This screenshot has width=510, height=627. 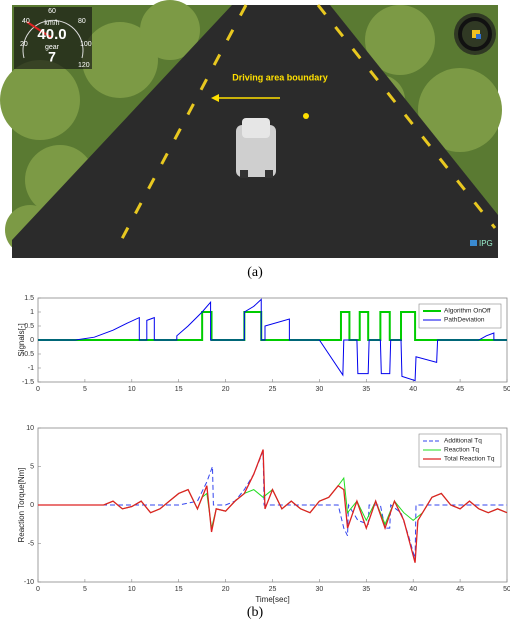 What do you see at coordinates (473, 243) in the screenshot?
I see `logo-icon` at bounding box center [473, 243].